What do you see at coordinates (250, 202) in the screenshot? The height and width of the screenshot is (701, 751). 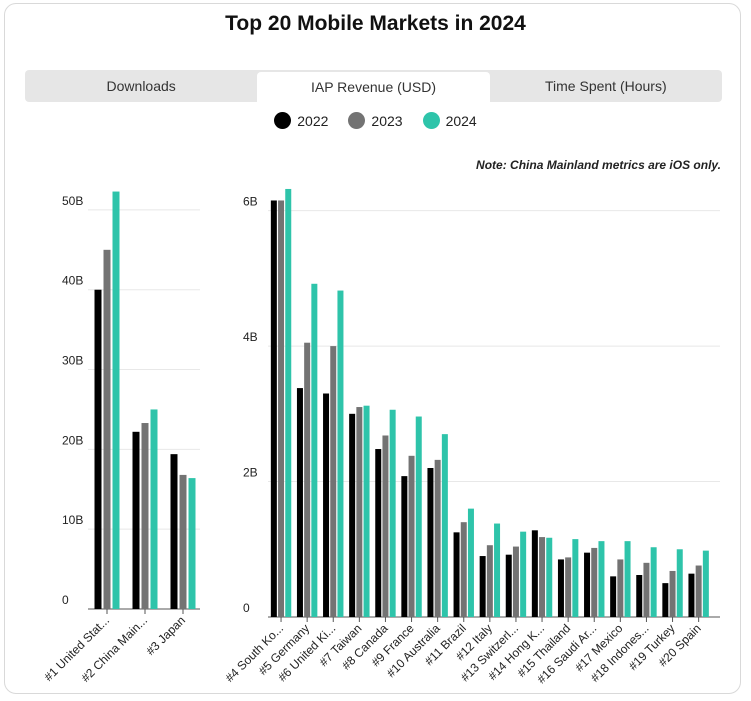 I see `y-tick-label: 6B` at bounding box center [250, 202].